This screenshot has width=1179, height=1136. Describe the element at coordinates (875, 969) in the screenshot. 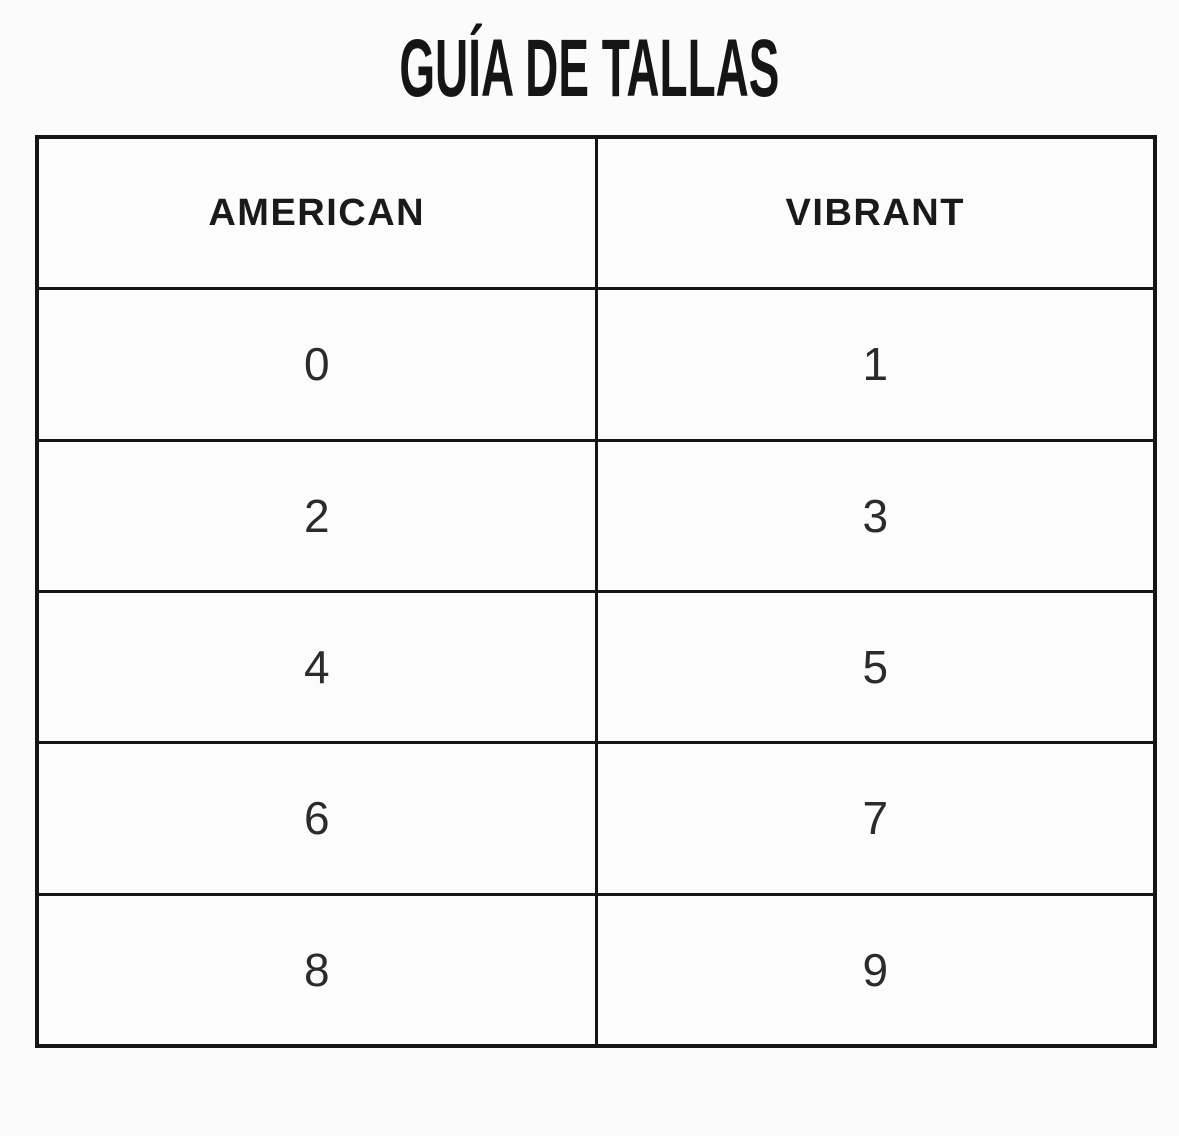

I see `cell-vibrant-size: 9` at that location.